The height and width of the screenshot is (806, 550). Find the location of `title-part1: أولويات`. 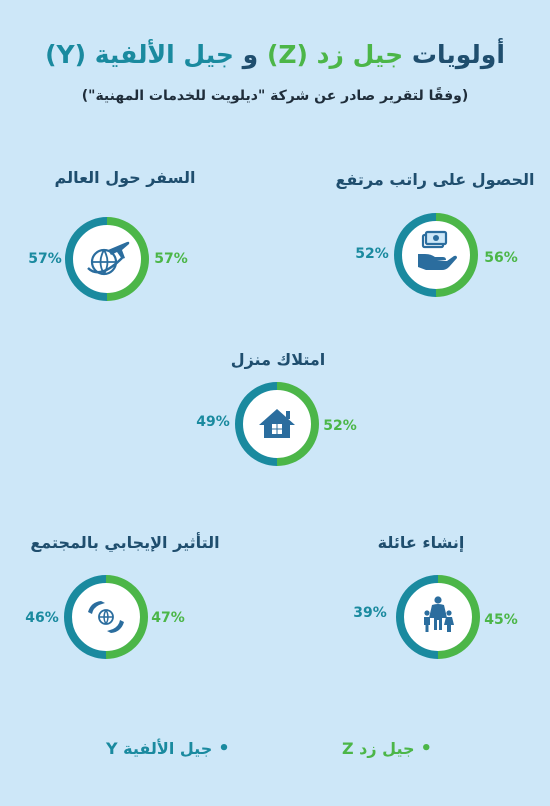

title-part1: أولويات is located at coordinates (458, 54).